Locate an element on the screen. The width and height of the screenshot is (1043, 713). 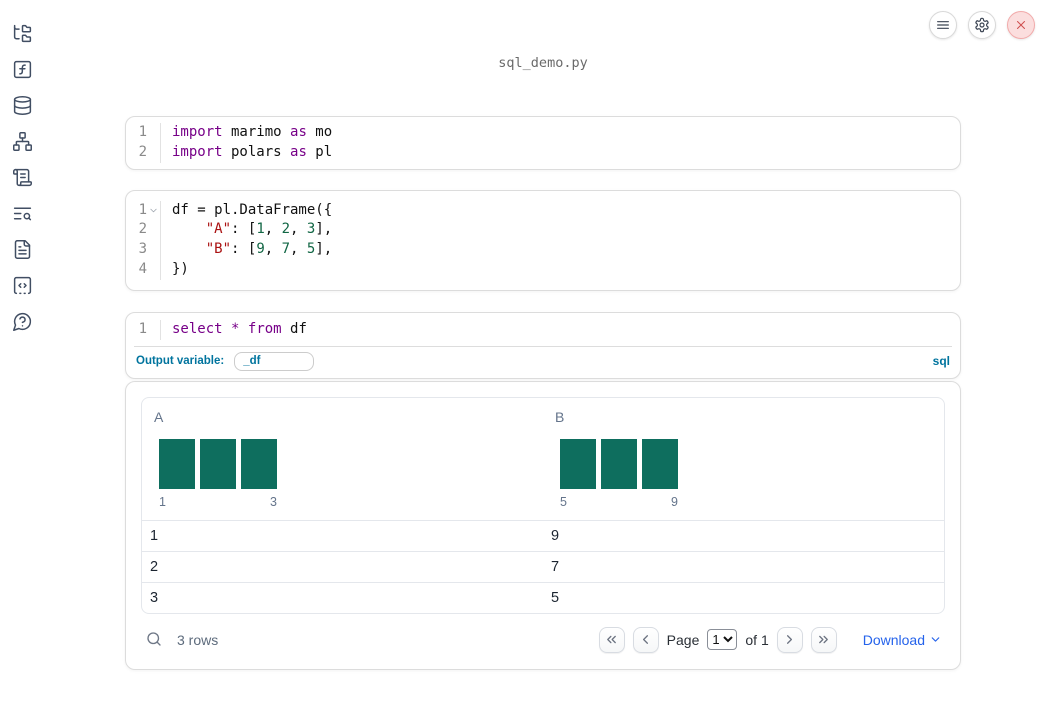
download-button: Download is located at coordinates (902, 640).